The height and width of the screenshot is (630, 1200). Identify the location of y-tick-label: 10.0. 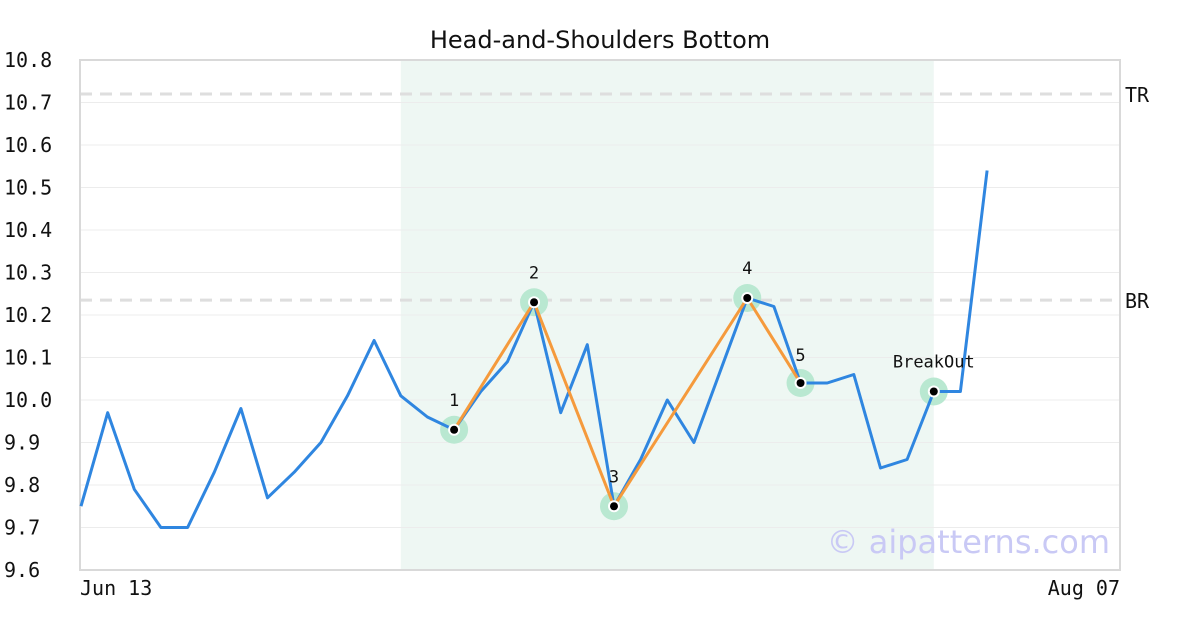
(28, 400).